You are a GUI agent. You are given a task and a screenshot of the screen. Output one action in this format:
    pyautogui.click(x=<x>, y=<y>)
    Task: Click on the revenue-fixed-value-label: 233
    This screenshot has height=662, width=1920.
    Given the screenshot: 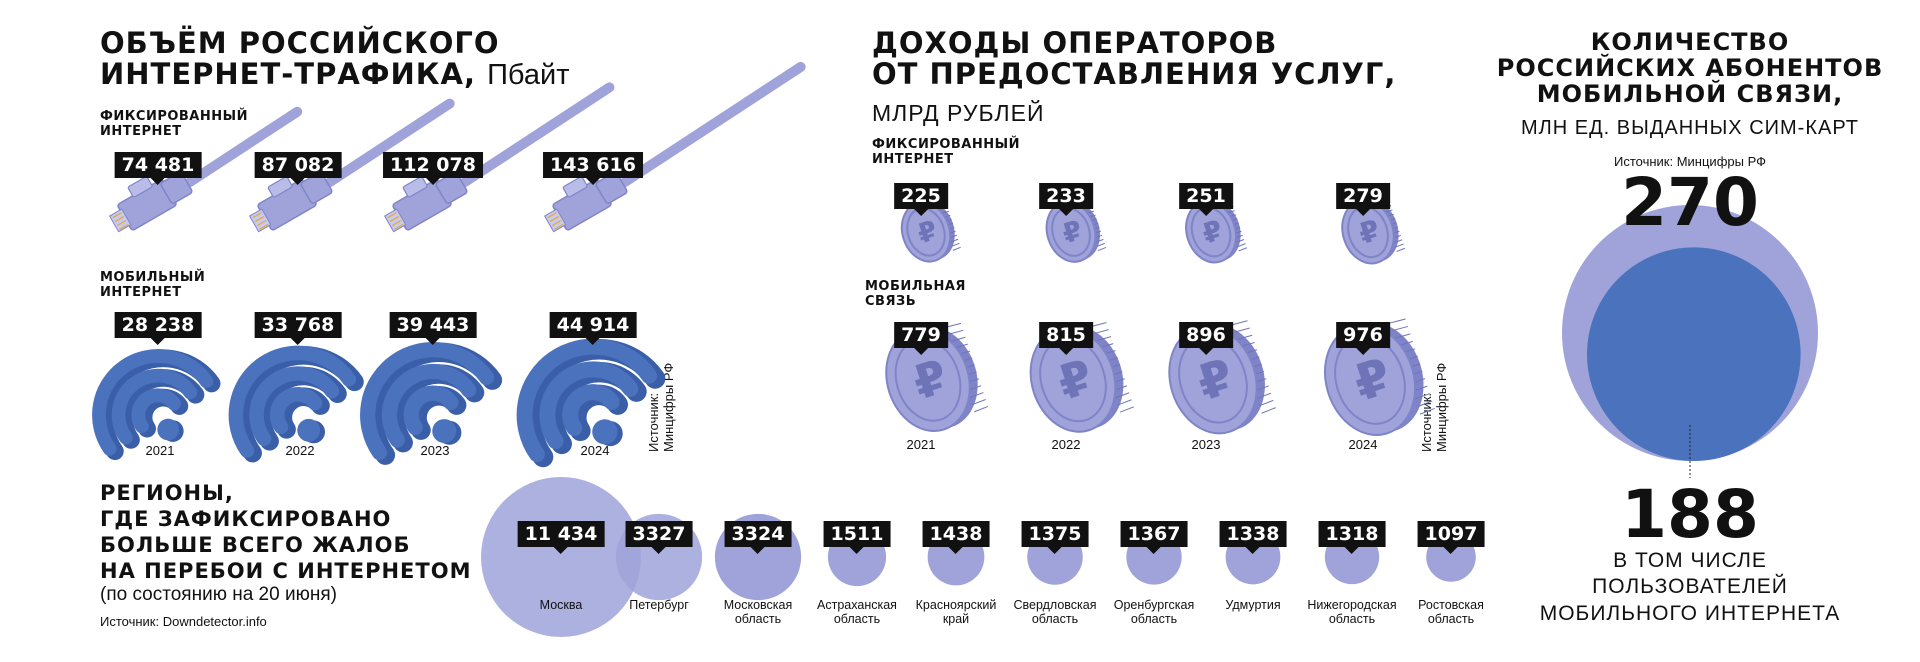 What is the action you would take?
    pyautogui.click(x=1066, y=199)
    